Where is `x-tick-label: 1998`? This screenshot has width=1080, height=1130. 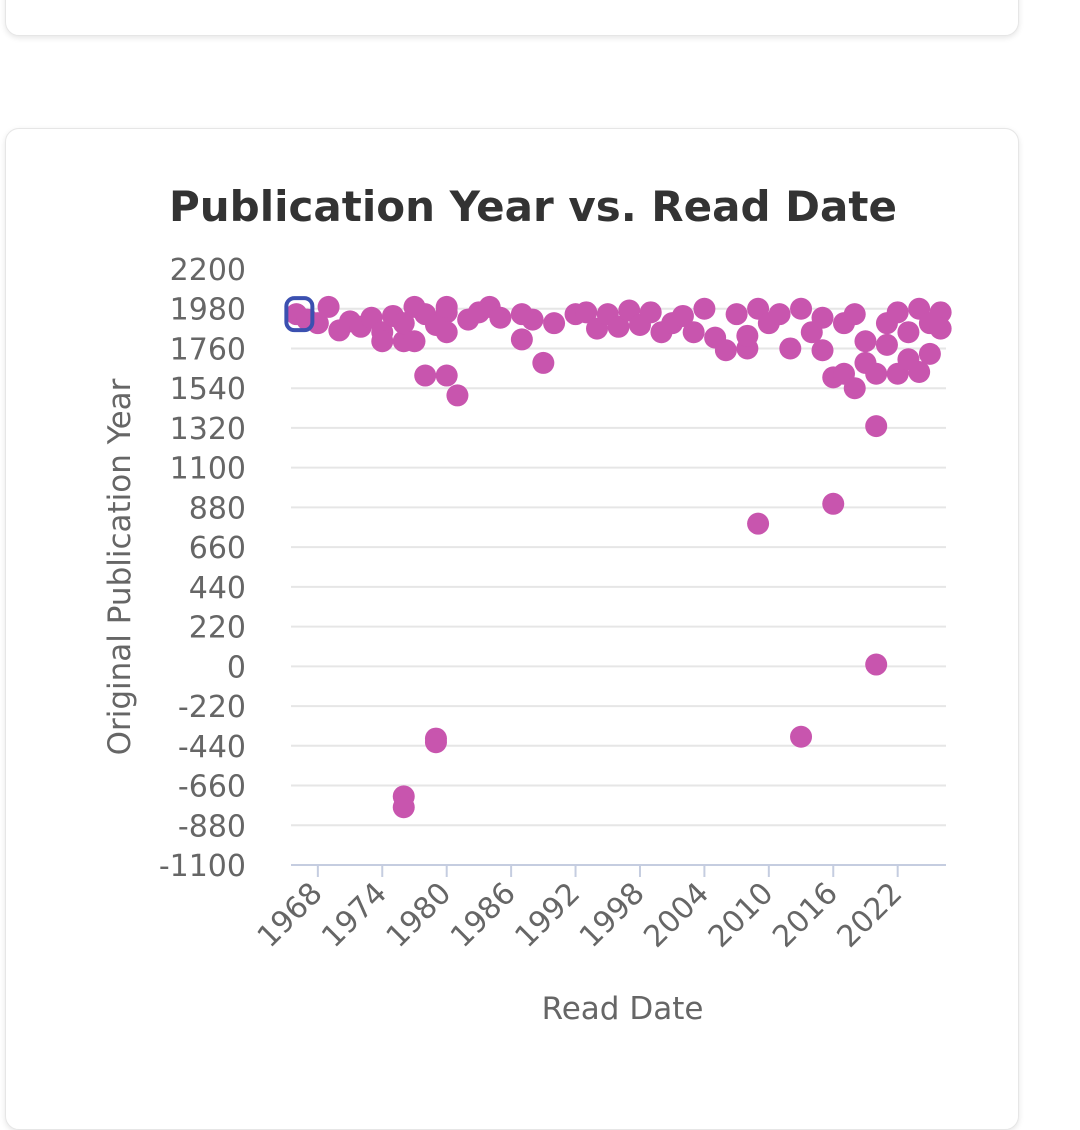 x-tick-label: 1998 is located at coordinates (612, 915).